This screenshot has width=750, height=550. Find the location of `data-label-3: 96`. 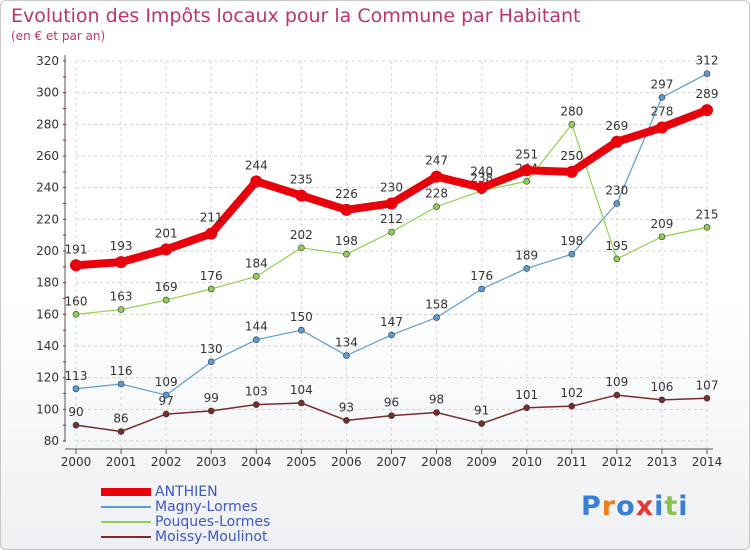

data-label-3: 96 is located at coordinates (391, 403).